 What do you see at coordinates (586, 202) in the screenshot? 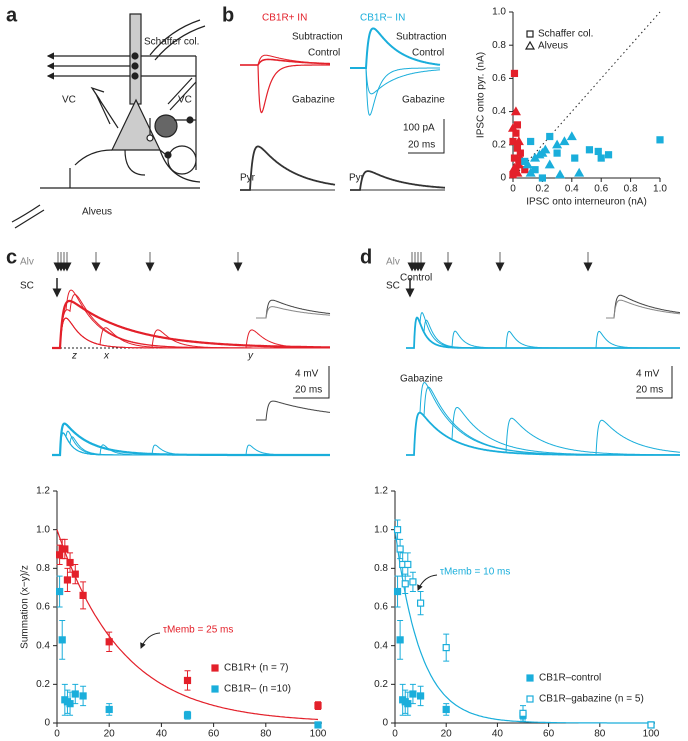
I see `x-axis-label: IPSC onto interneuron (nA)` at bounding box center [586, 202].